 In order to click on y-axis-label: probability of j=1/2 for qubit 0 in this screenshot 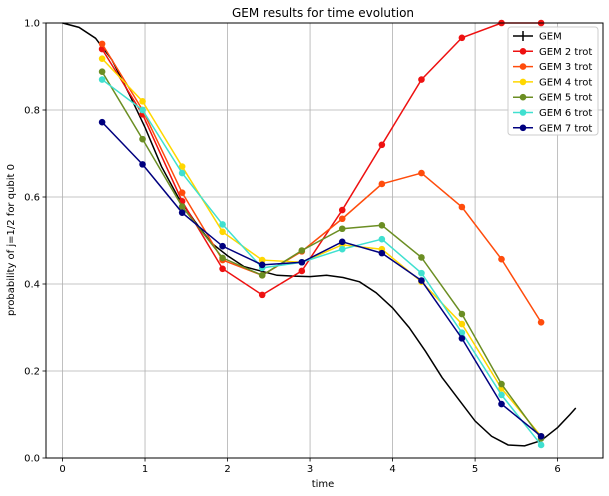, I will do `click(11, 240)`.